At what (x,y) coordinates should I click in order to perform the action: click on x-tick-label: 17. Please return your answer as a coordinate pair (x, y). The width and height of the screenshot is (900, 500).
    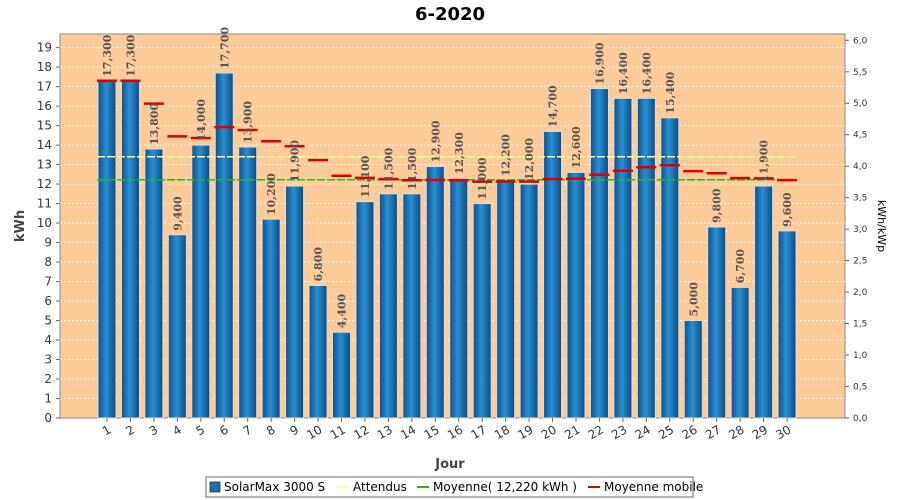
    Looking at the image, I should click on (478, 432).